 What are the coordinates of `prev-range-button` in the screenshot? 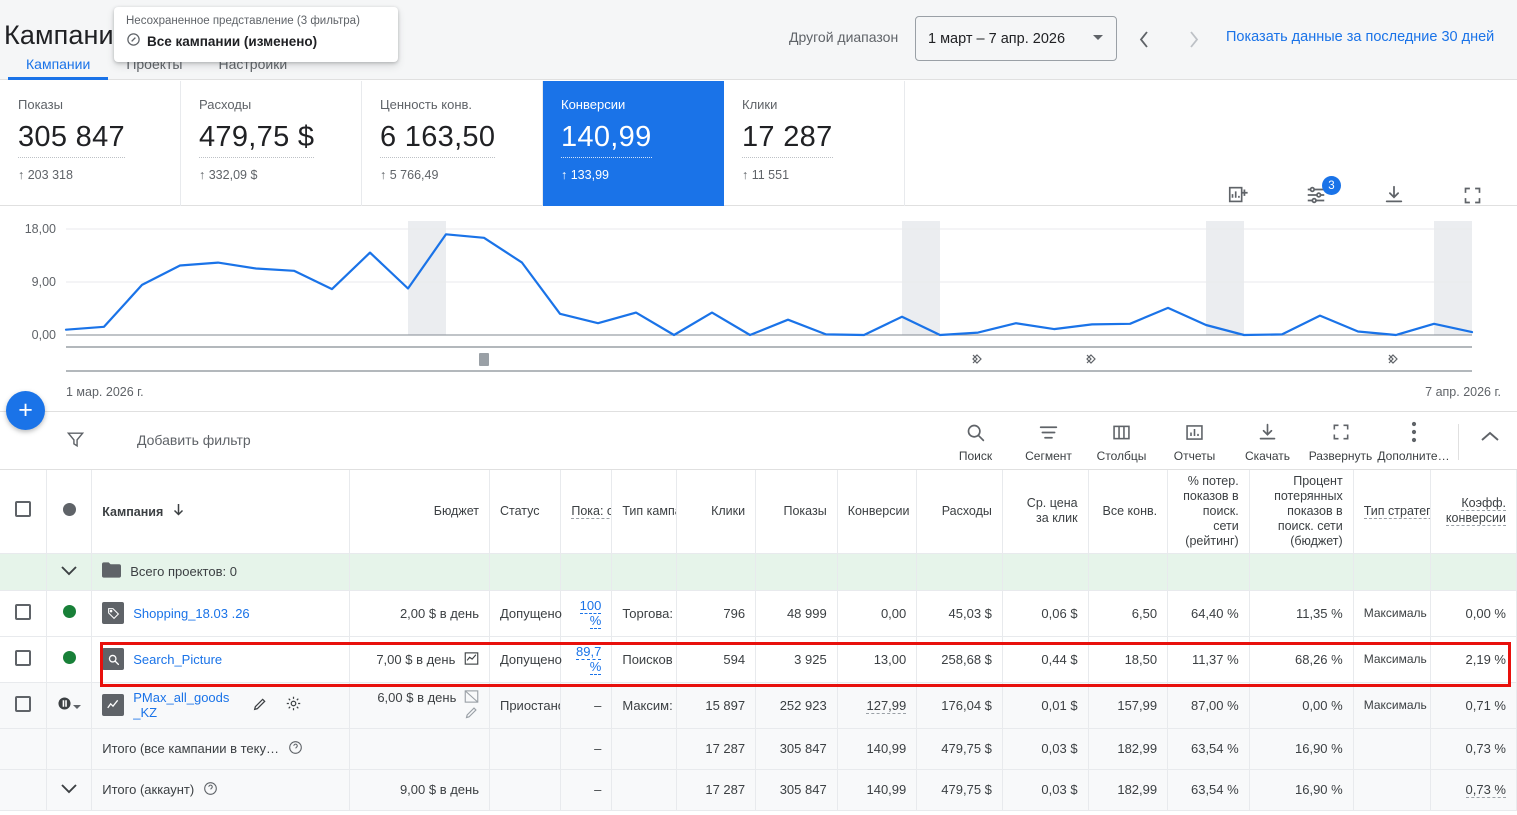 It's located at (1144, 39).